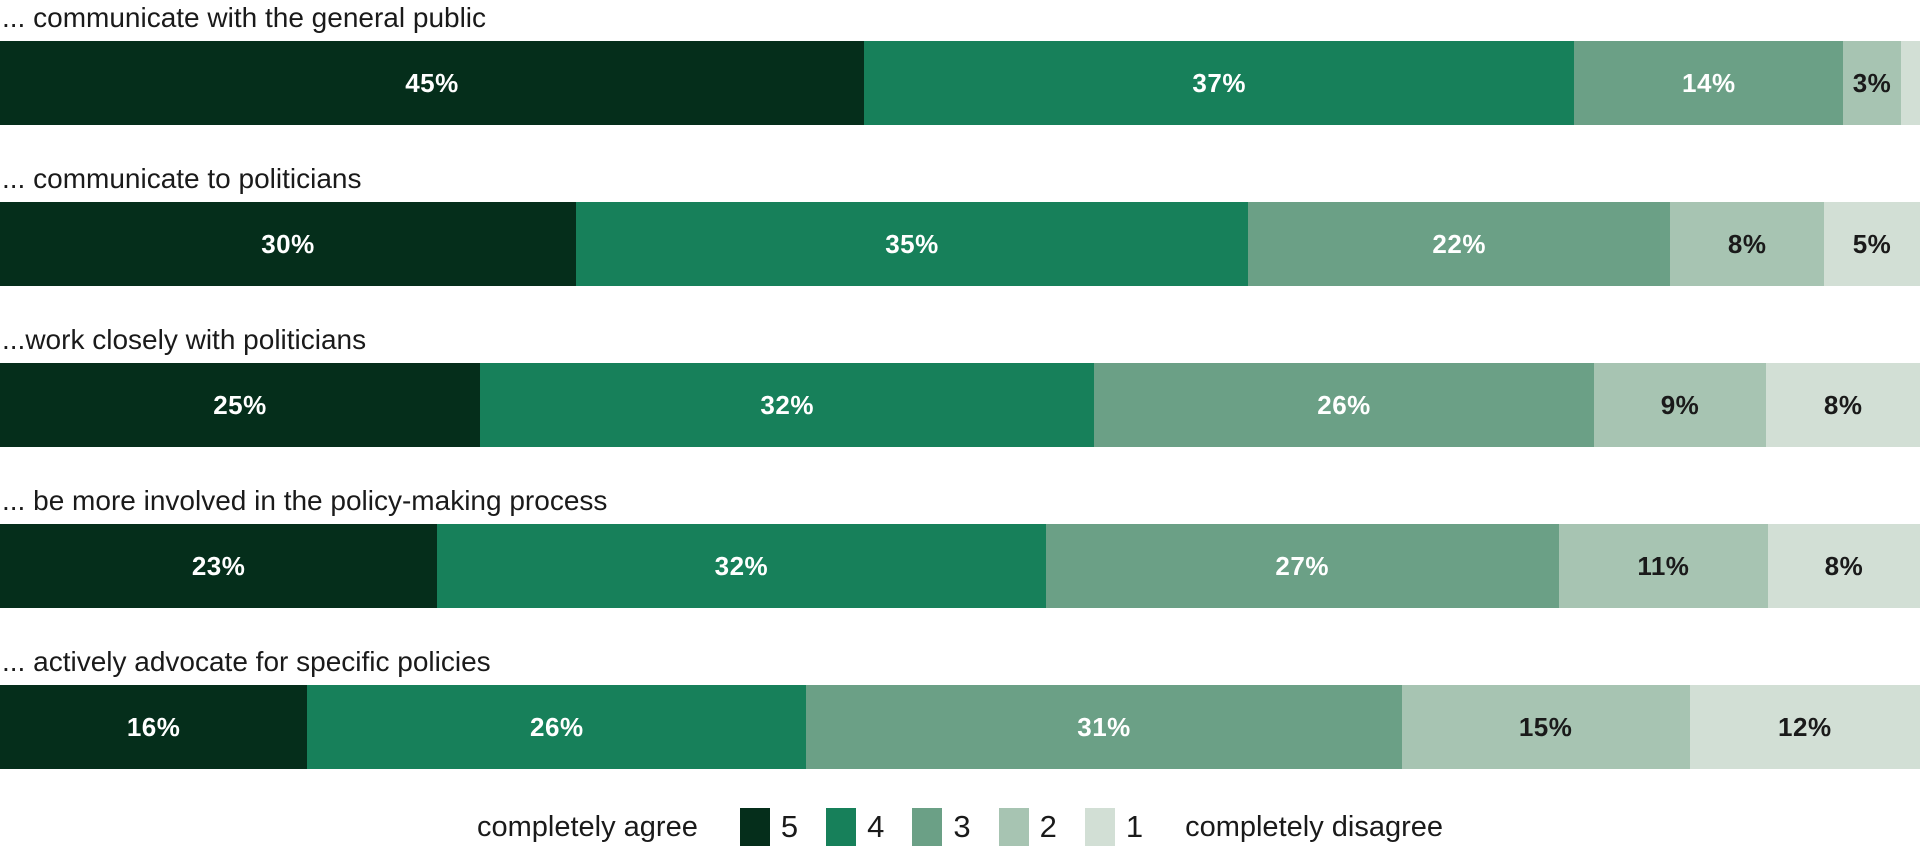  Describe the element at coordinates (1910, 83) in the screenshot. I see `bar-segment` at that location.